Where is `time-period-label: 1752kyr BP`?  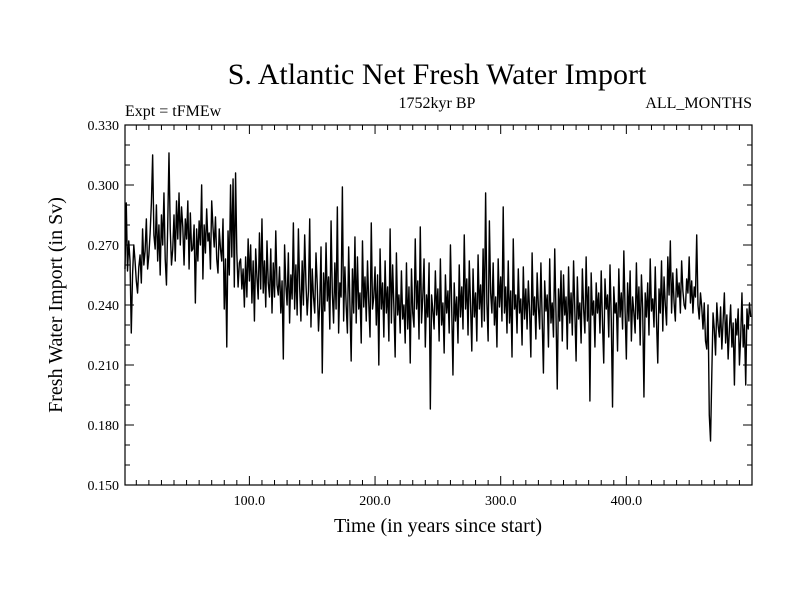 time-period-label: 1752kyr BP is located at coordinates (437, 103).